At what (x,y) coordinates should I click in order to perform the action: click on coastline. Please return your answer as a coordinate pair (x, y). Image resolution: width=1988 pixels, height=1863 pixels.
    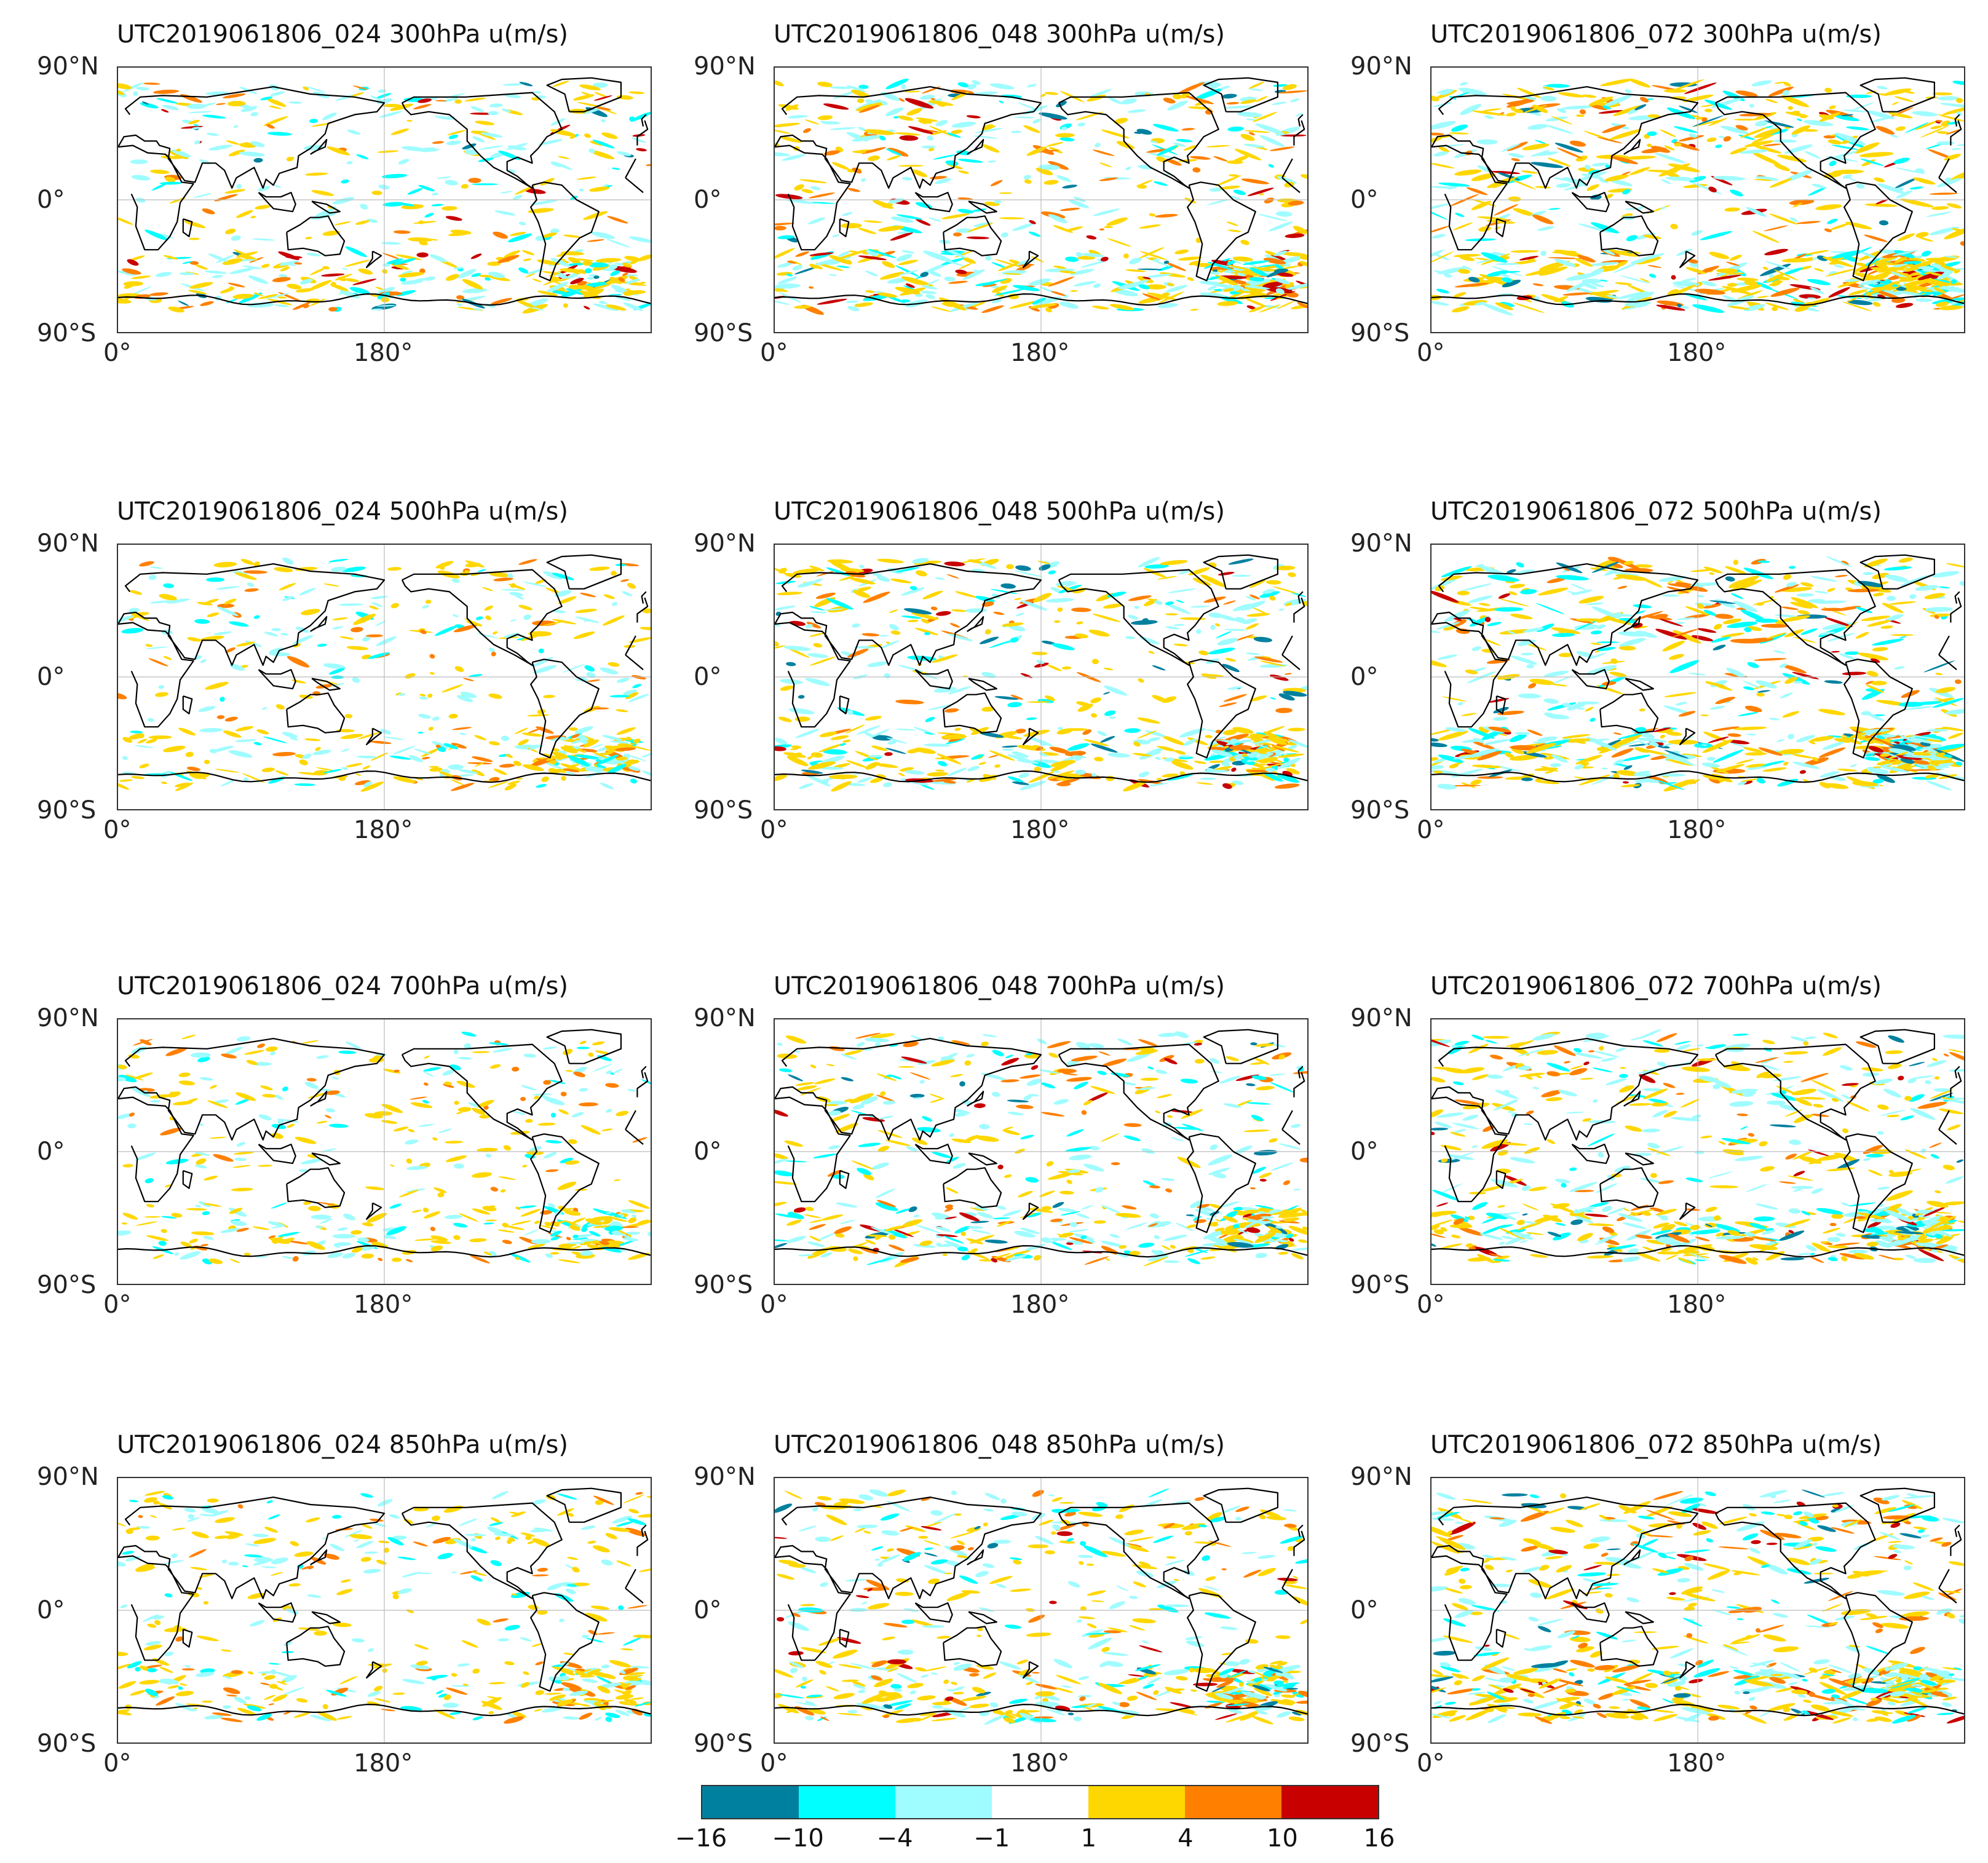
    Looking at the image, I should click on (1694, 675).